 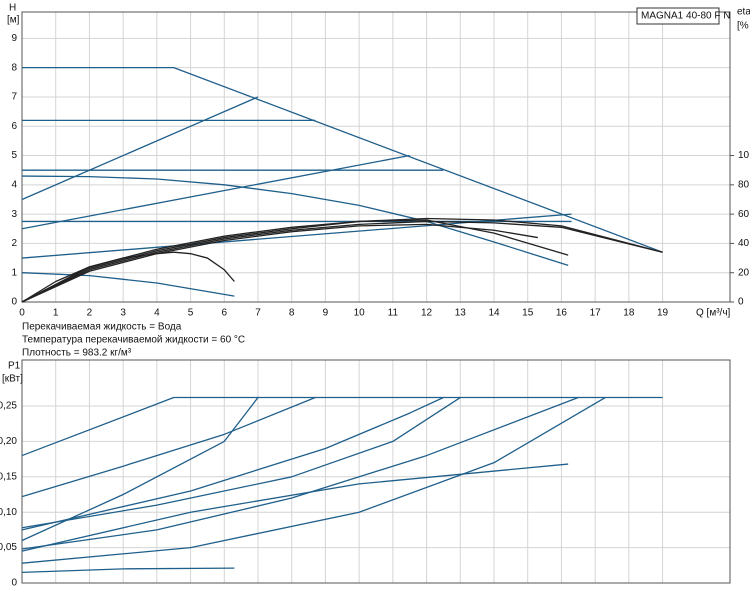 What do you see at coordinates (12, 8) in the screenshot?
I see `y-label: H` at bounding box center [12, 8].